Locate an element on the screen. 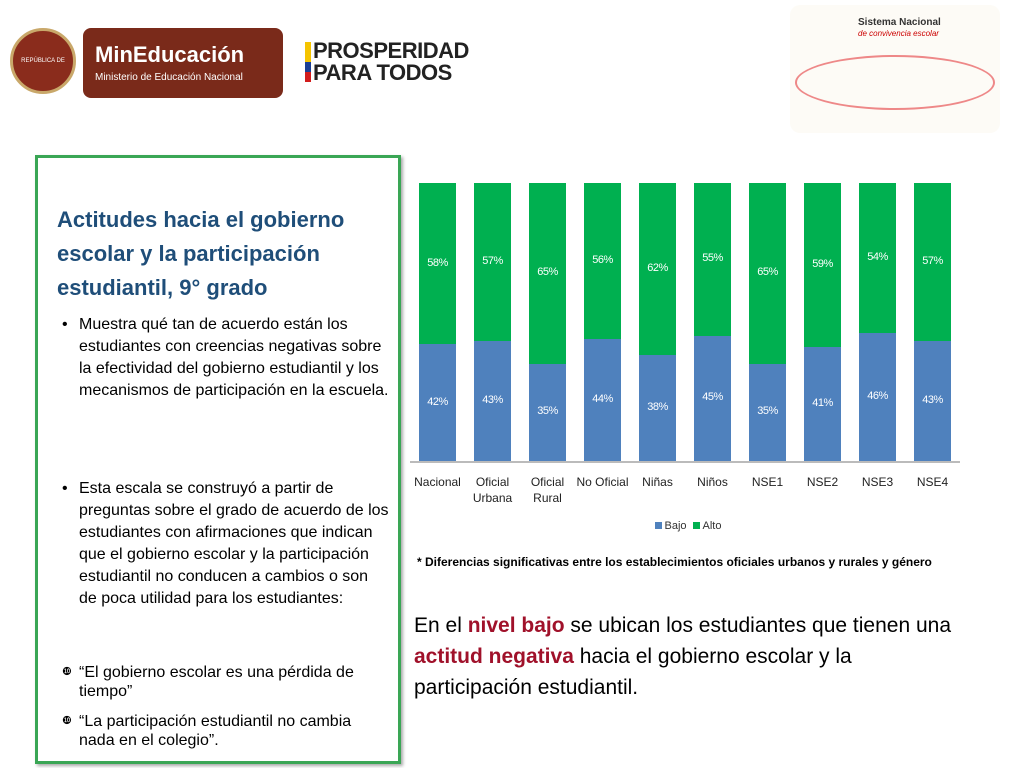 This screenshot has height=768, width=1024. ministry-name: MinEducación is located at coordinates (170, 54).